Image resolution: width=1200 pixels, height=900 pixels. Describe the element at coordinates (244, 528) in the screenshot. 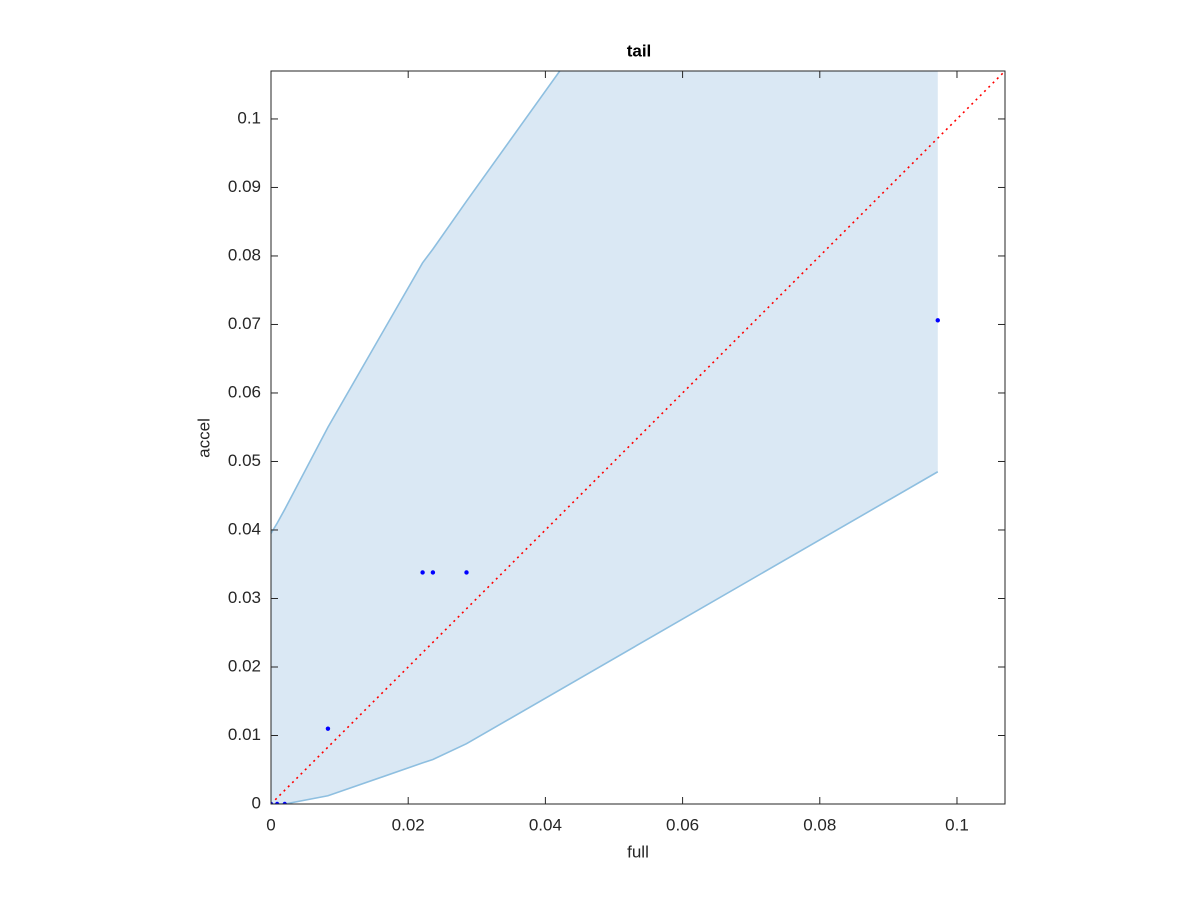

I see `y-tick-label: 0.04` at that location.